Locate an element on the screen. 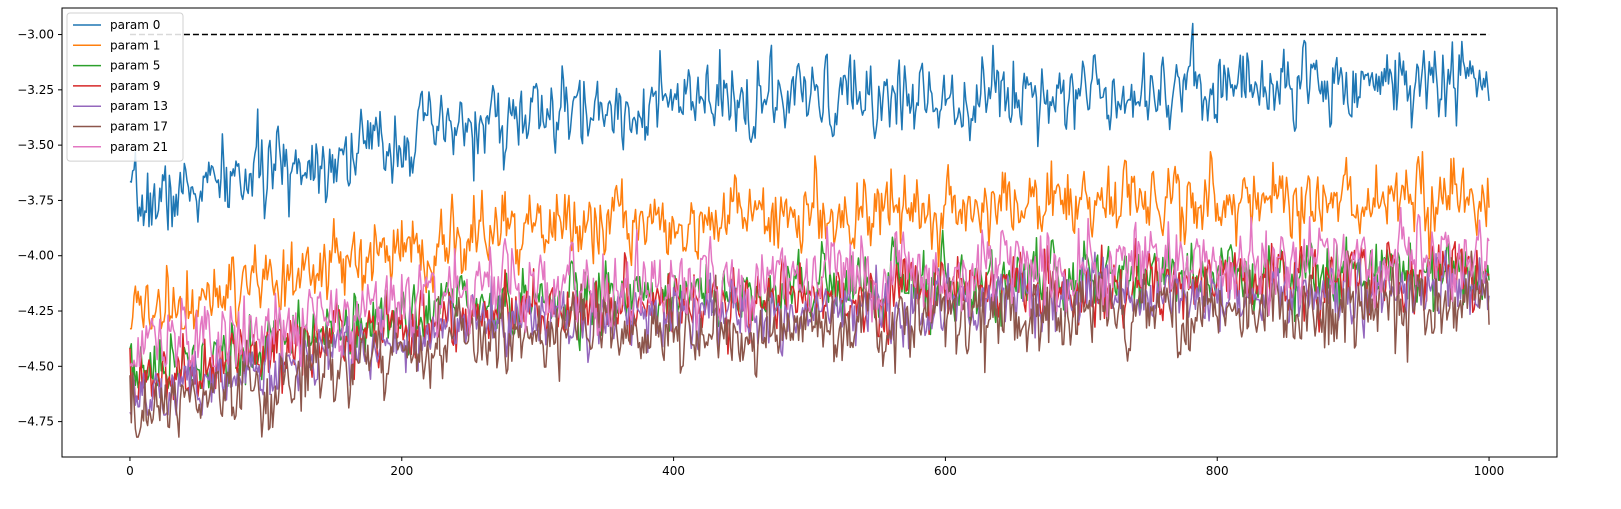  legend-label: param 0 is located at coordinates (135, 25).